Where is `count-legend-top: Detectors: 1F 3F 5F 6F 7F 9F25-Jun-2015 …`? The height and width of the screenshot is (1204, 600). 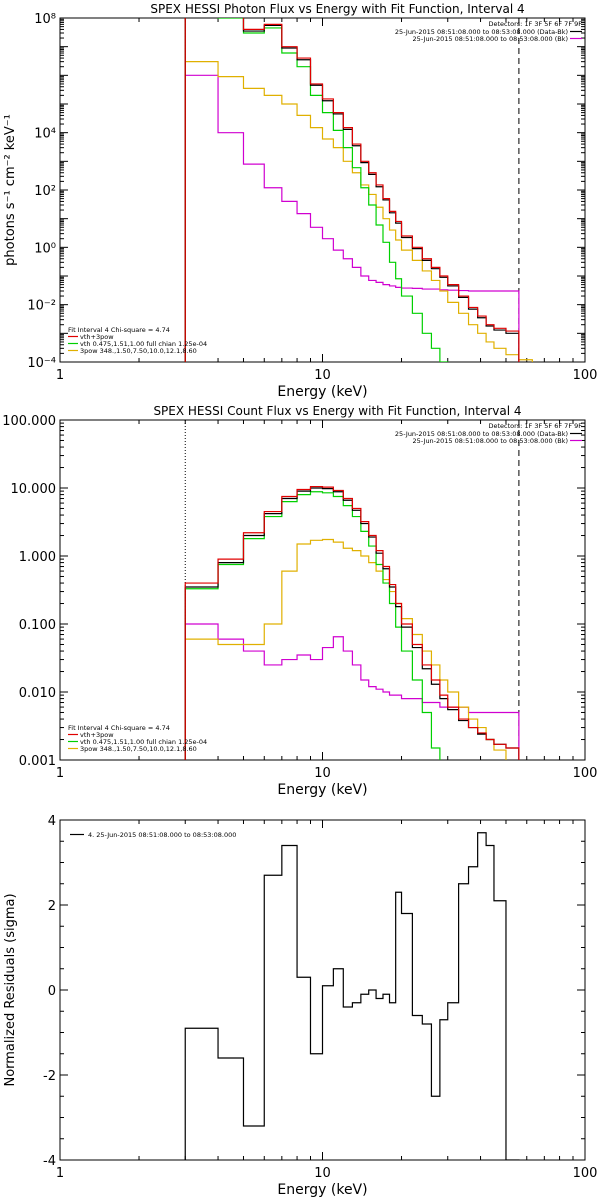
count-legend-top: Detectors: 1F 3F 5F 6F 7F 9F25-Jun-2015 … is located at coordinates (488, 433).